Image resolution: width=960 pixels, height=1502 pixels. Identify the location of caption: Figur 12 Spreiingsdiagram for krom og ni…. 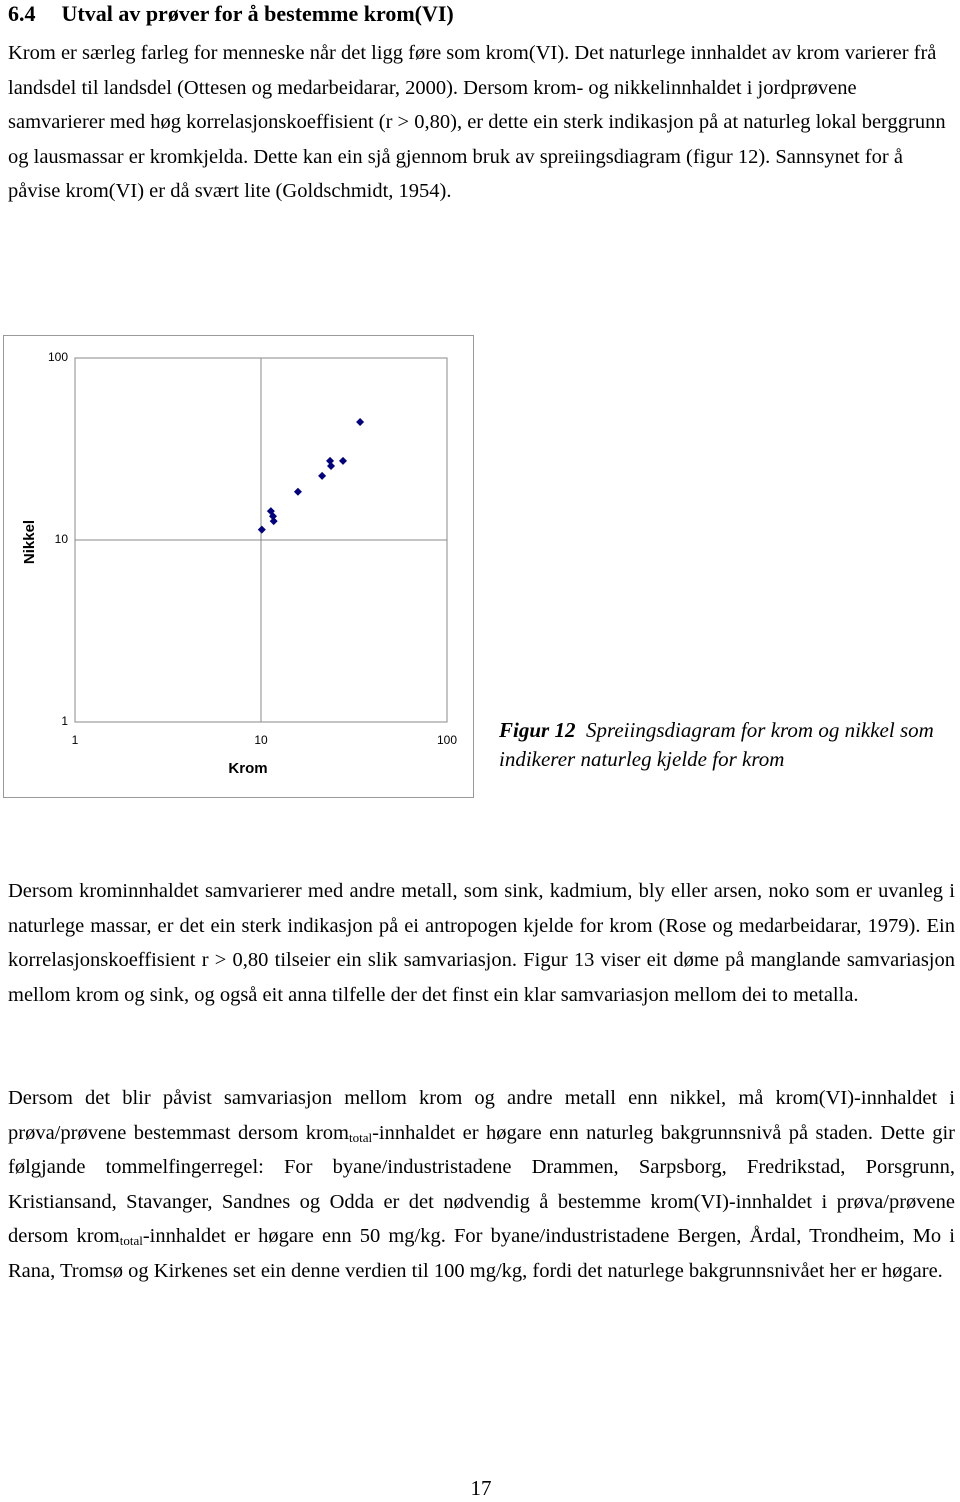
(719, 745).